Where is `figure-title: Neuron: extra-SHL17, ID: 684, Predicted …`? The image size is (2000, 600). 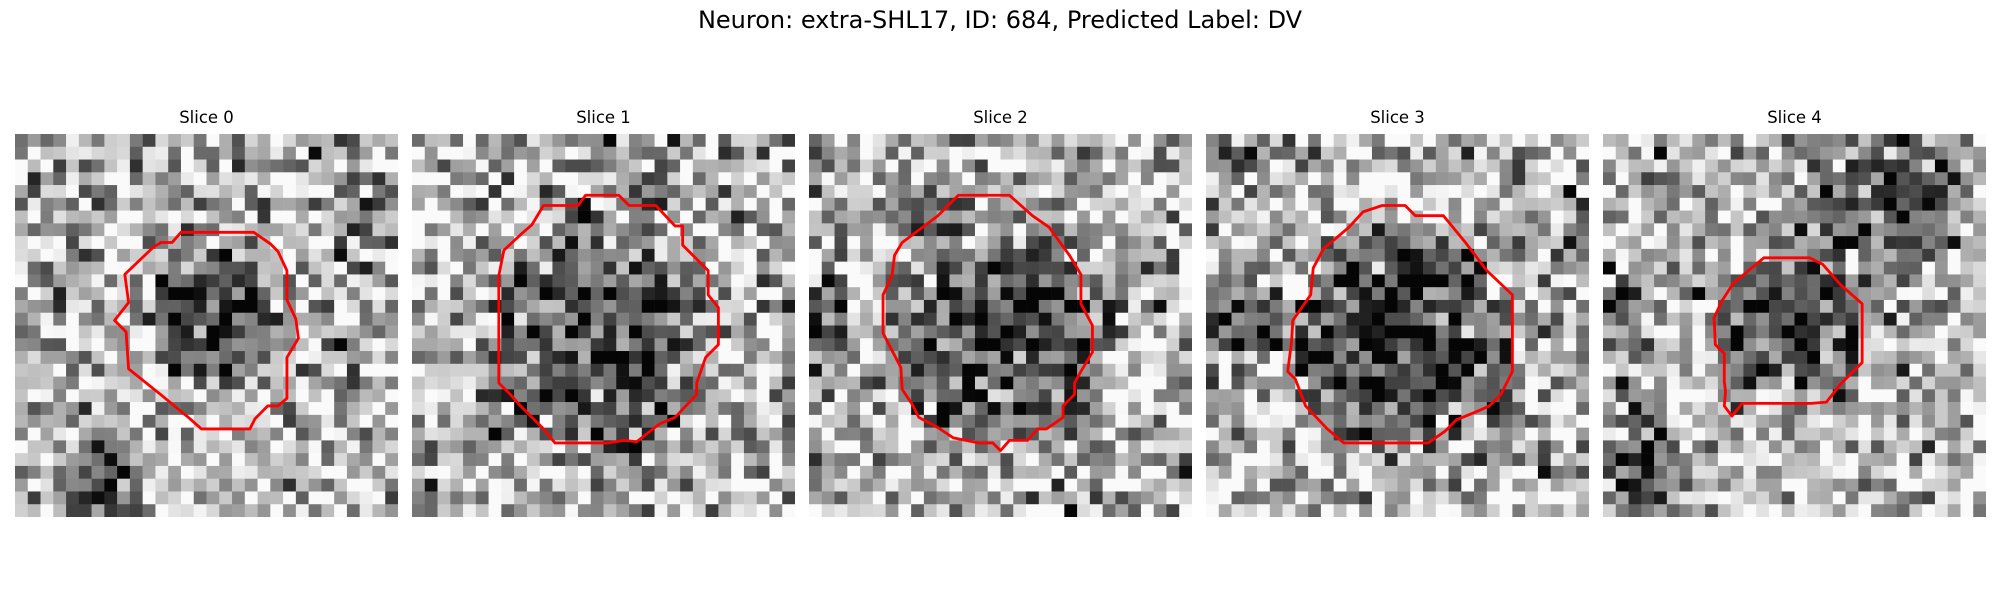 figure-title: Neuron: extra-SHL17, ID: 684, Predicted … is located at coordinates (1000, 20).